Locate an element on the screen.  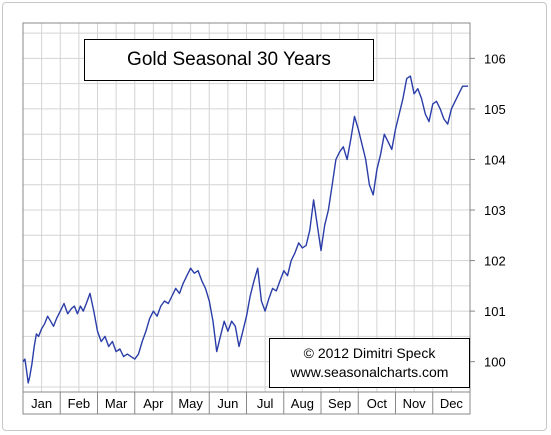
x-tick-label-oct: Oct is located at coordinates (377, 403).